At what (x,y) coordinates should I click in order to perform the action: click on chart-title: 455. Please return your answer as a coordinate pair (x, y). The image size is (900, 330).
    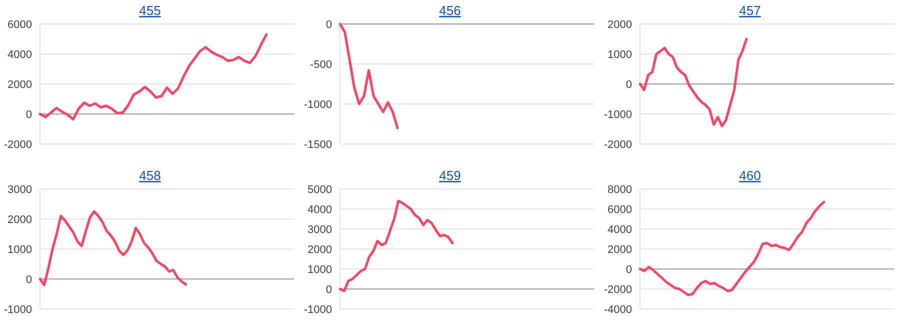
    Looking at the image, I should click on (150, 10).